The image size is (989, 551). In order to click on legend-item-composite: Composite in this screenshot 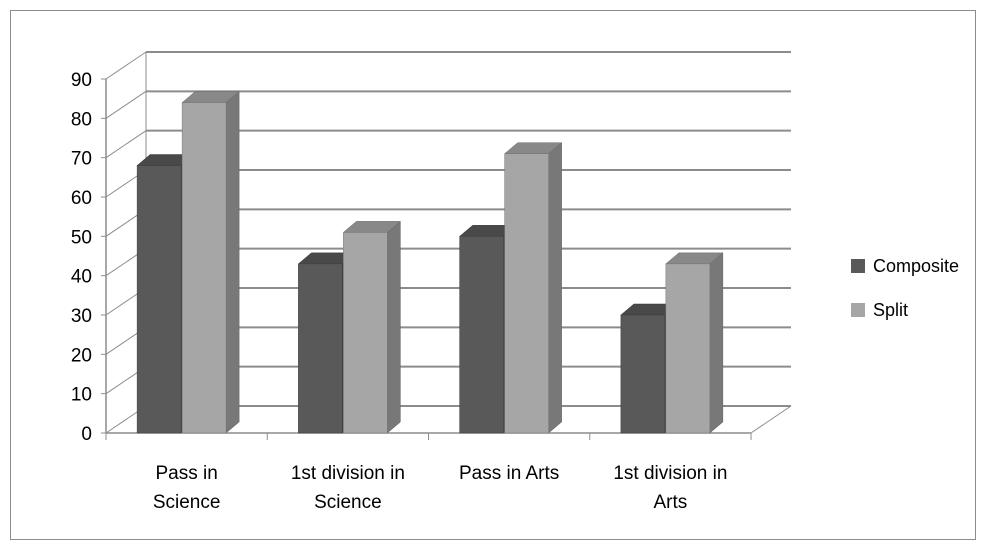, I will do `click(905, 266)`.